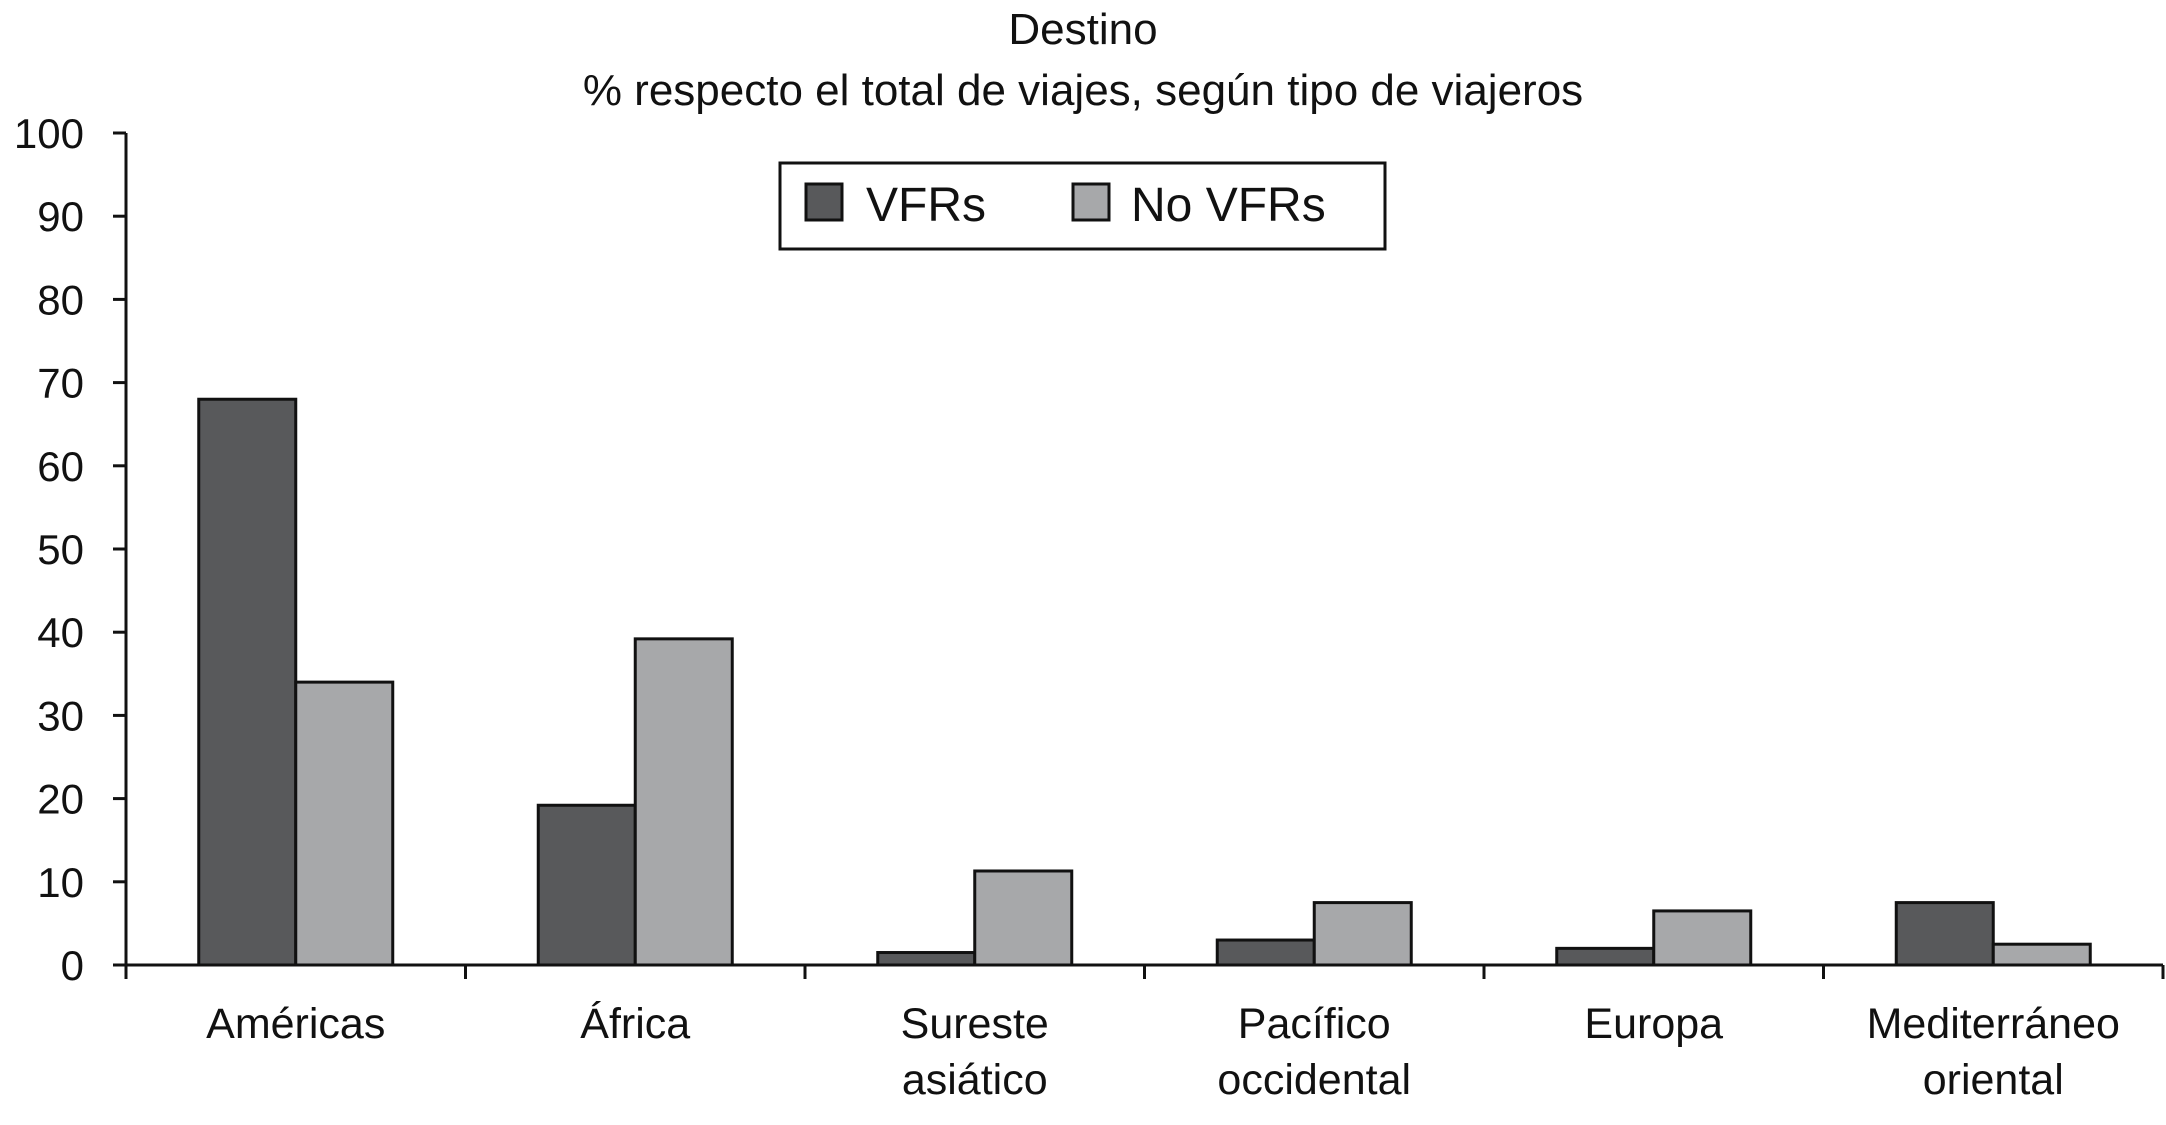  Describe the element at coordinates (926, 205) in the screenshot. I see `legend-label: VFRs` at that location.